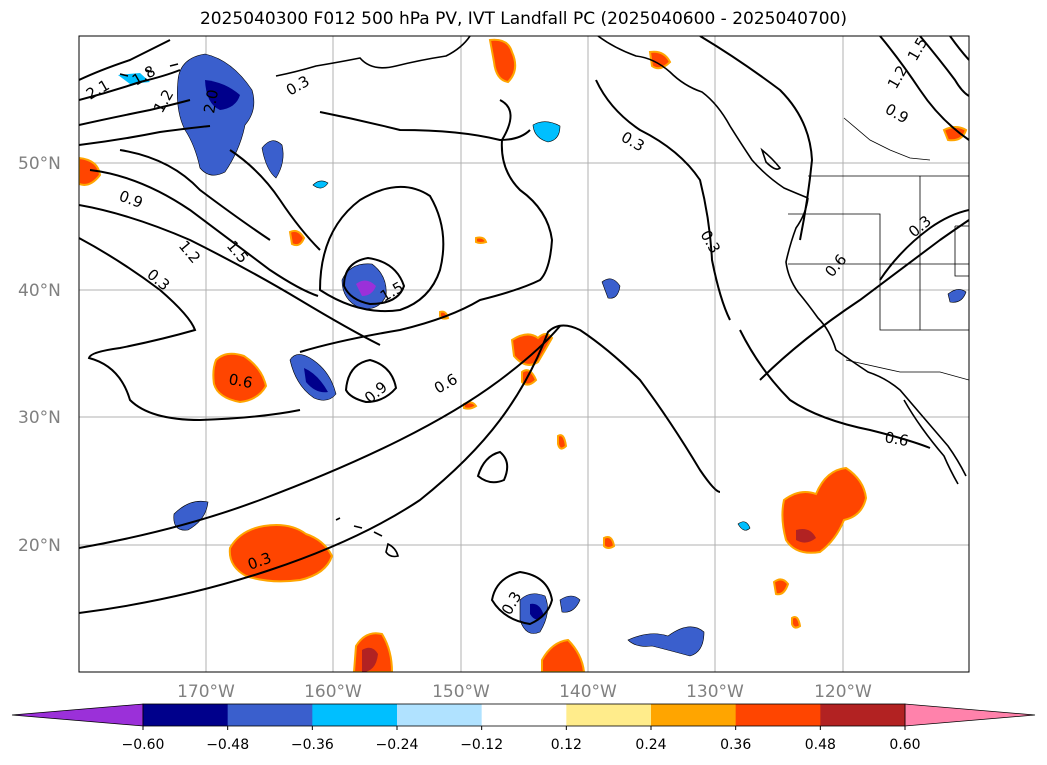 The image size is (1047, 765). I want to click on colorbar-extend-high, so click(970, 715).